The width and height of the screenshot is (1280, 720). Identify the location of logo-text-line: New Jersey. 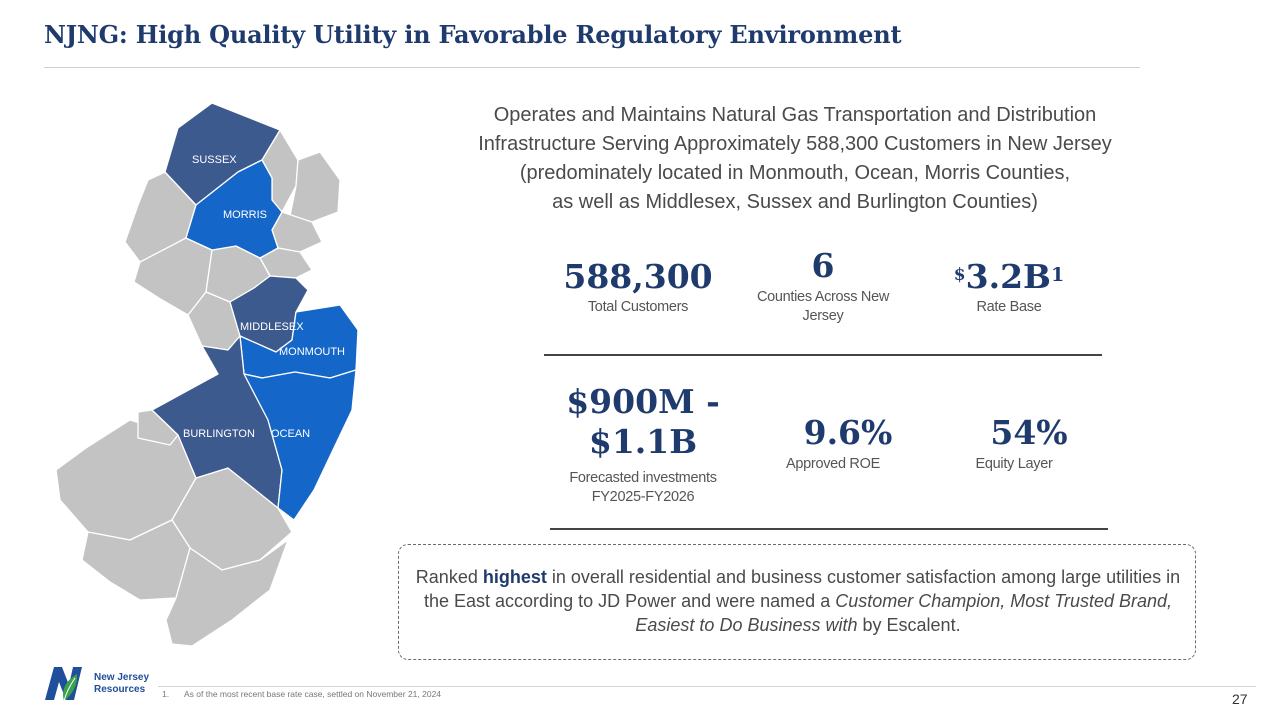
(121, 677).